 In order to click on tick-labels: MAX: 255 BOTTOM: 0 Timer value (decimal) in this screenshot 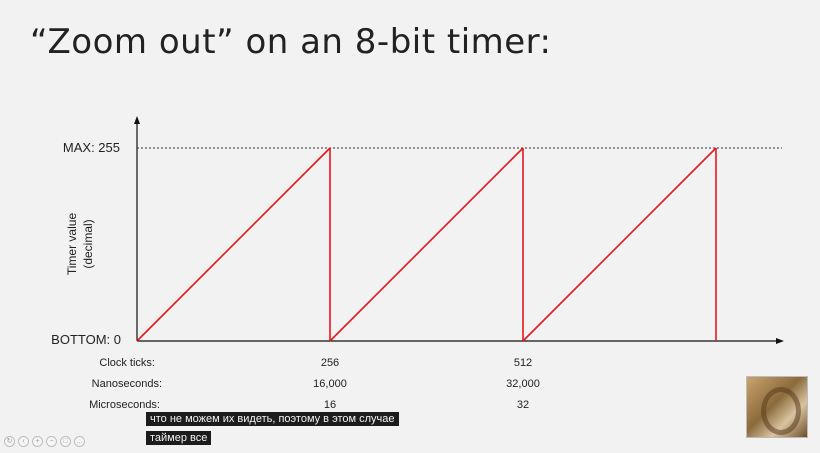, I will do `click(86, 243)`.